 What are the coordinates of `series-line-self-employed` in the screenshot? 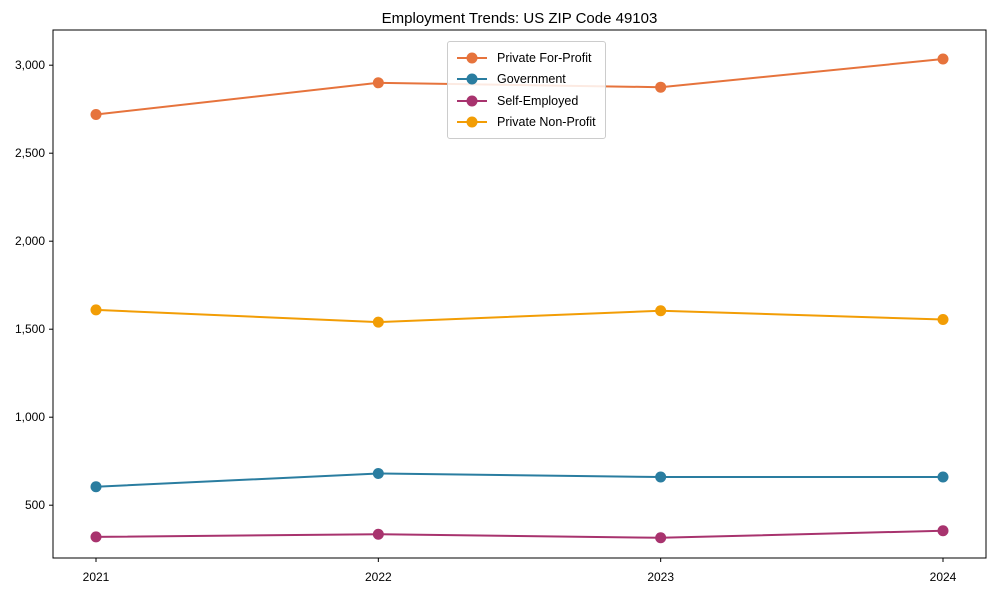 It's located at (519, 534).